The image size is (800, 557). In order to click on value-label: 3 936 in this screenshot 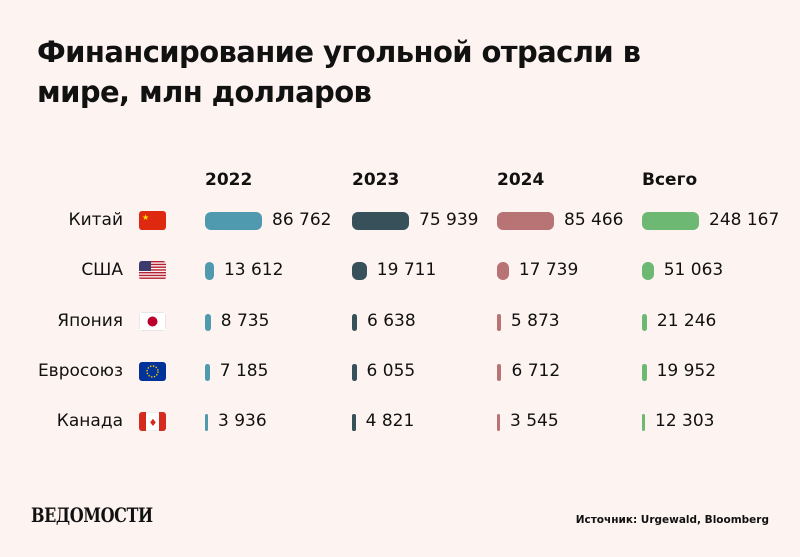, I will do `click(242, 421)`.